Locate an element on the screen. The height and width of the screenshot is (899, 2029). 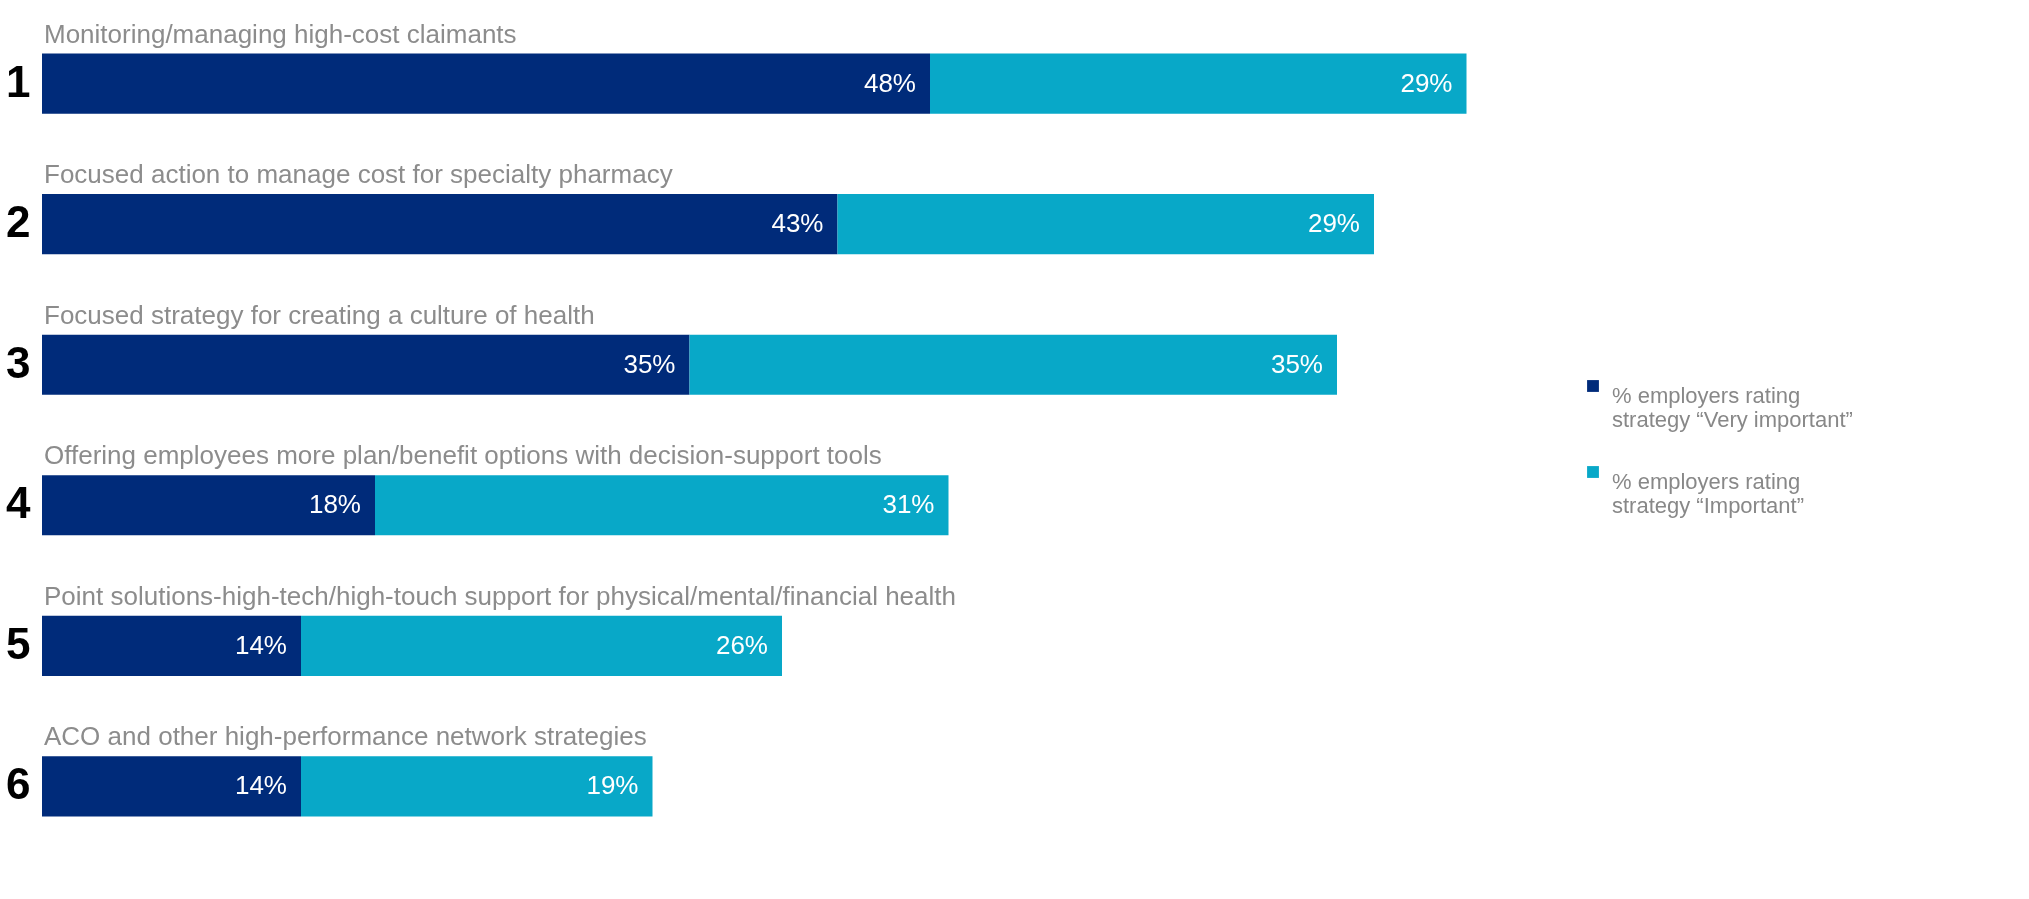
annotation: Focused action to manage cost for specialty pharmacy is located at coordinates (358, 174).